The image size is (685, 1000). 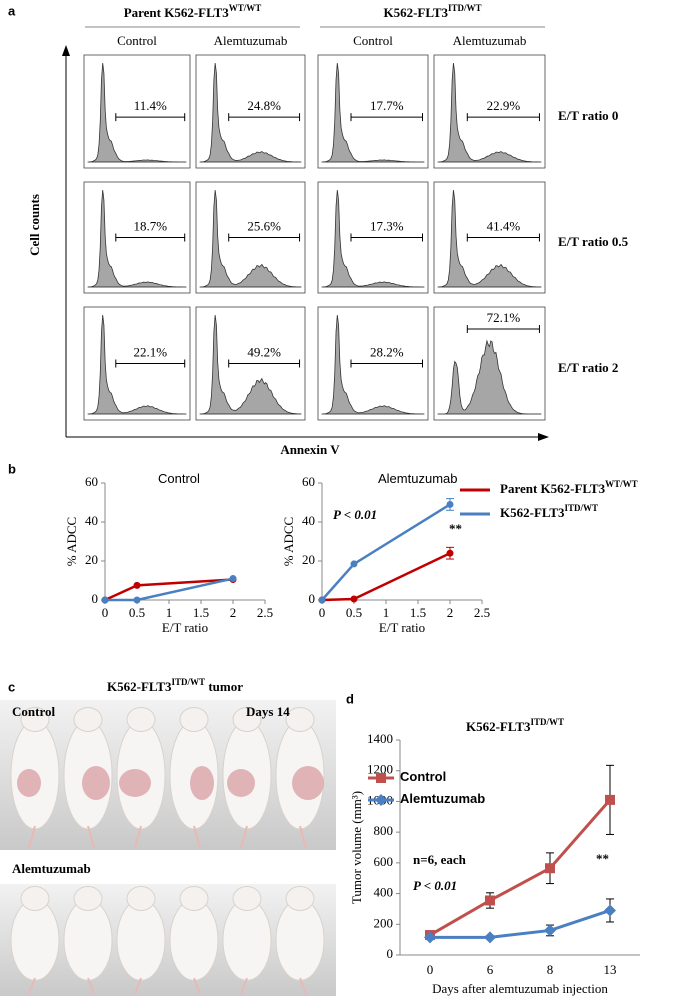 What do you see at coordinates (435, 885) in the screenshot?
I see `annotation: P < 0.01` at bounding box center [435, 885].